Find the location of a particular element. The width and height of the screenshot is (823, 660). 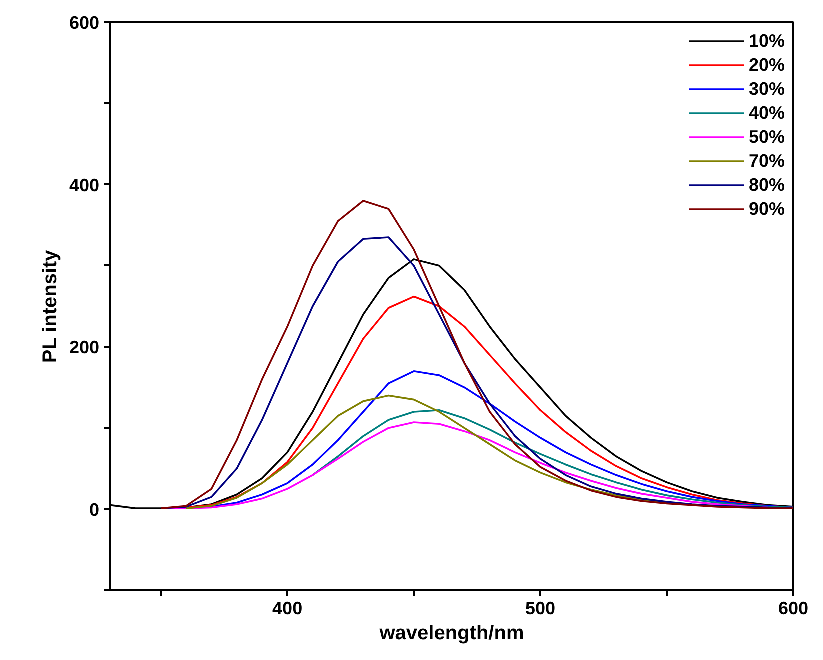

y-axis-title: PL intensity is located at coordinates (50, 306).